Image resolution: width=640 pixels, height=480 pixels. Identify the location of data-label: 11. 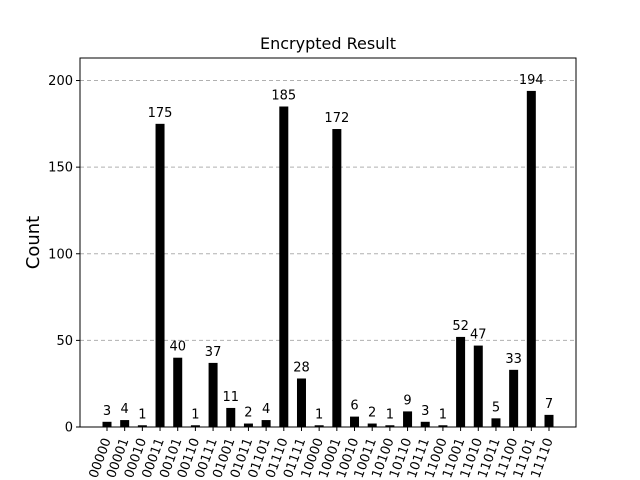
(230, 397).